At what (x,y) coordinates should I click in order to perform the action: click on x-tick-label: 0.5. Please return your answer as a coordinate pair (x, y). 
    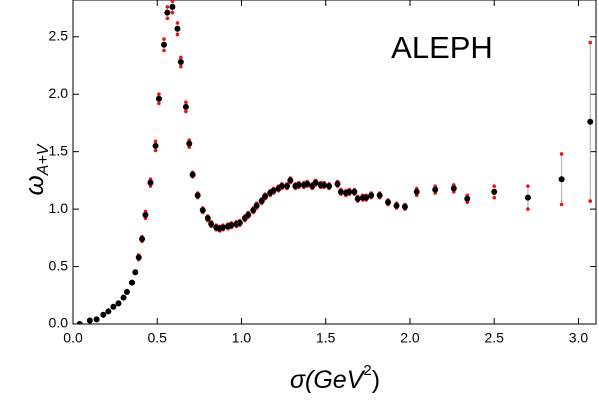
    Looking at the image, I should click on (158, 338).